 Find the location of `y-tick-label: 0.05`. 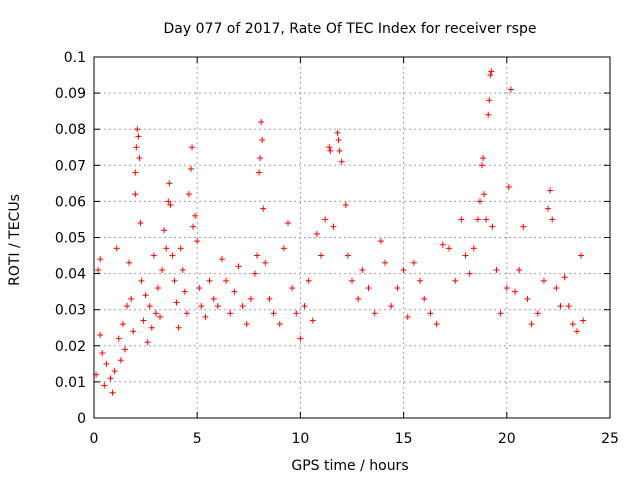

y-tick-label: 0.05 is located at coordinates (70, 239).